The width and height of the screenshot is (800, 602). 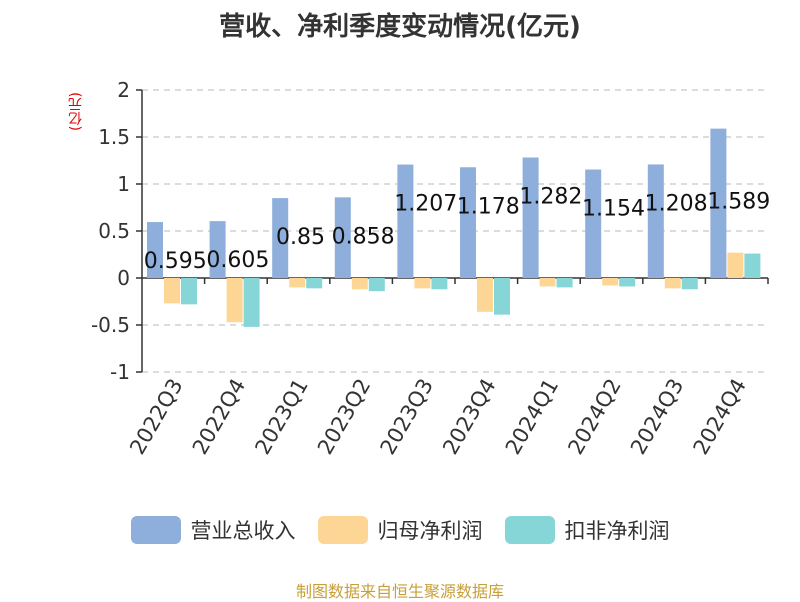 I want to click on legend-swatch-revenue, so click(x=155, y=530).